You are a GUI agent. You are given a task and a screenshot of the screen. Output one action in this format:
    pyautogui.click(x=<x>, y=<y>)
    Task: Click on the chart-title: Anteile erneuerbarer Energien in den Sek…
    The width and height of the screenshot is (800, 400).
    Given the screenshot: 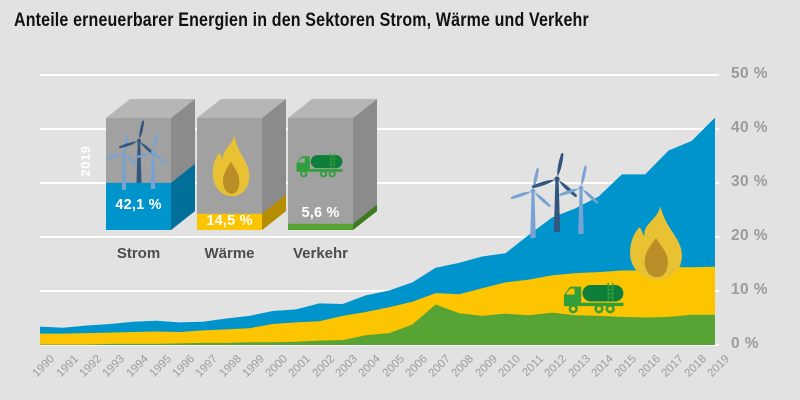 What is the action you would take?
    pyautogui.click(x=301, y=20)
    